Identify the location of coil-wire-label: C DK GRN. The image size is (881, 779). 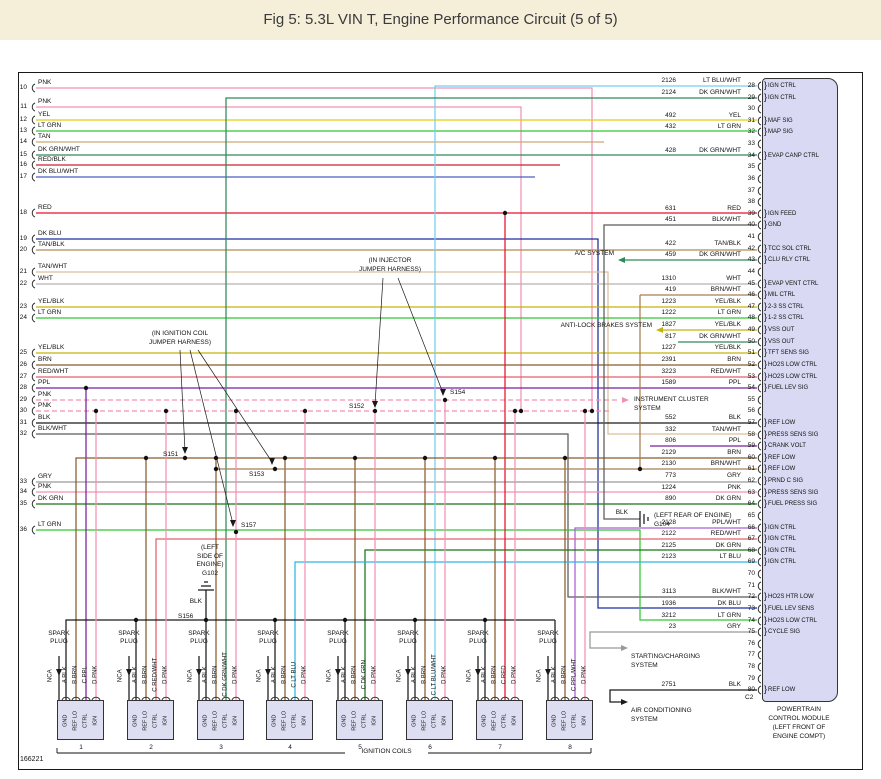
(364, 675).